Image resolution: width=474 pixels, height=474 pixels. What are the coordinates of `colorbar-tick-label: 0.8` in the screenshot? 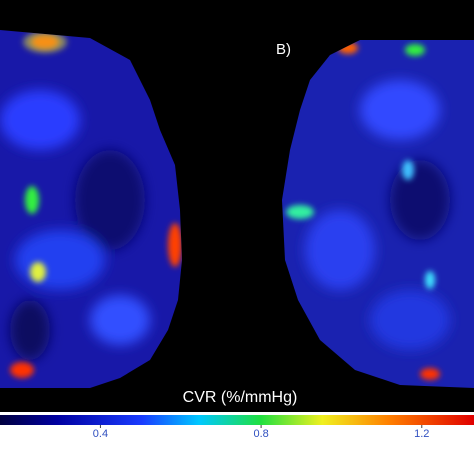 It's located at (260, 434).